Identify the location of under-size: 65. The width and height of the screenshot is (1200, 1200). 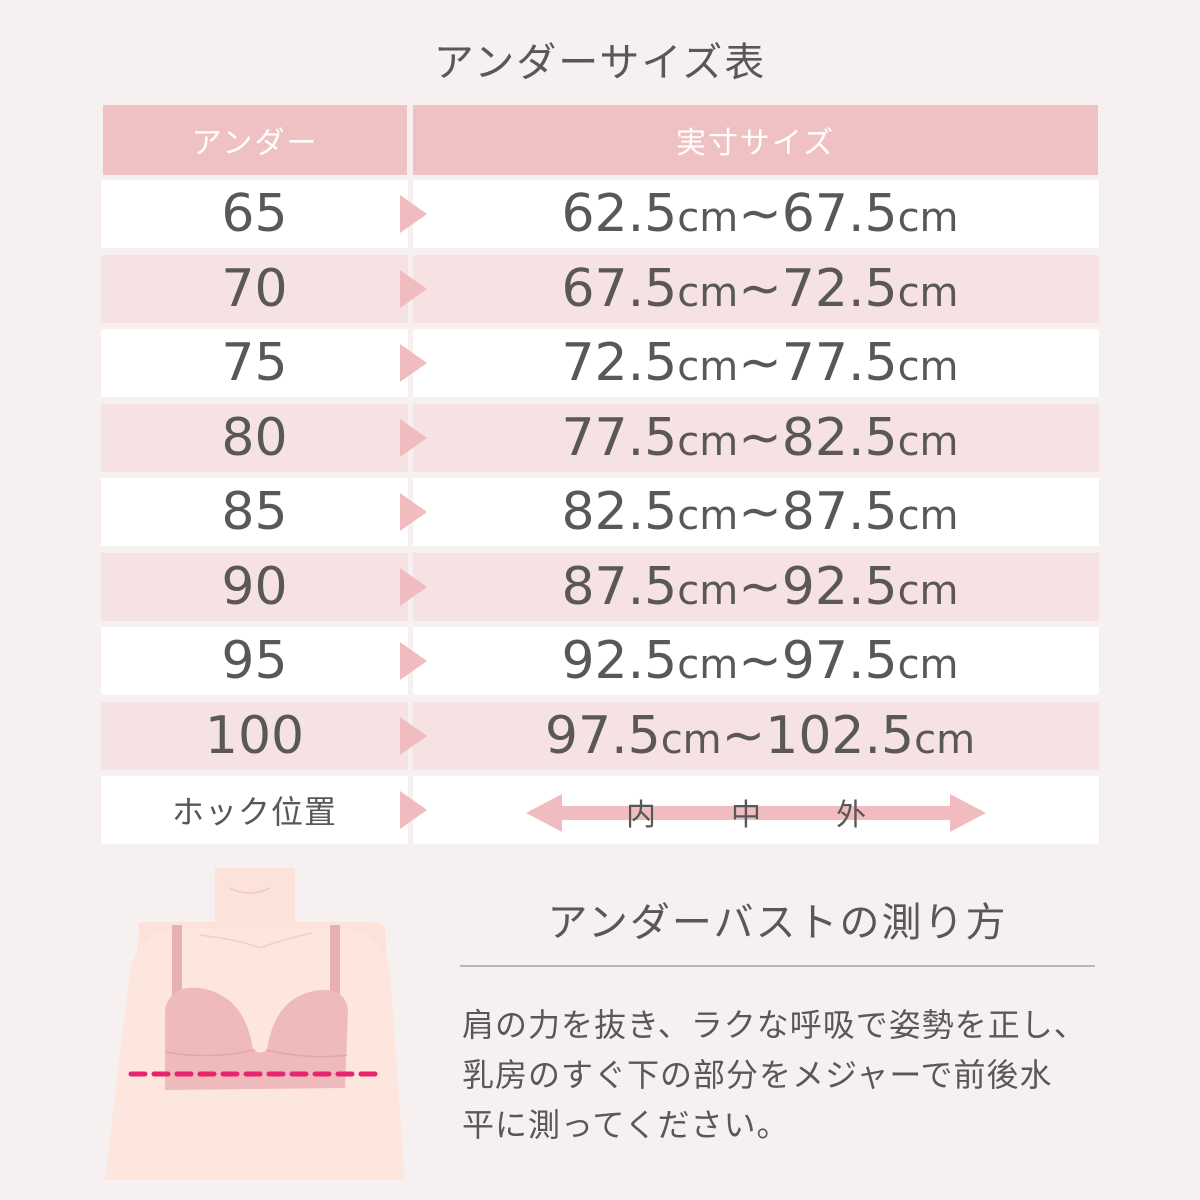
(254, 214).